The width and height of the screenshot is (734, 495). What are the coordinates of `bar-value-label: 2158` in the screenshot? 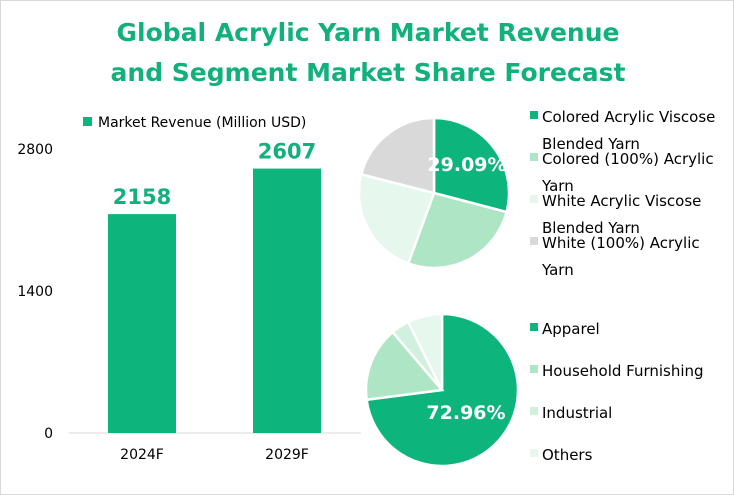 It's located at (142, 197).